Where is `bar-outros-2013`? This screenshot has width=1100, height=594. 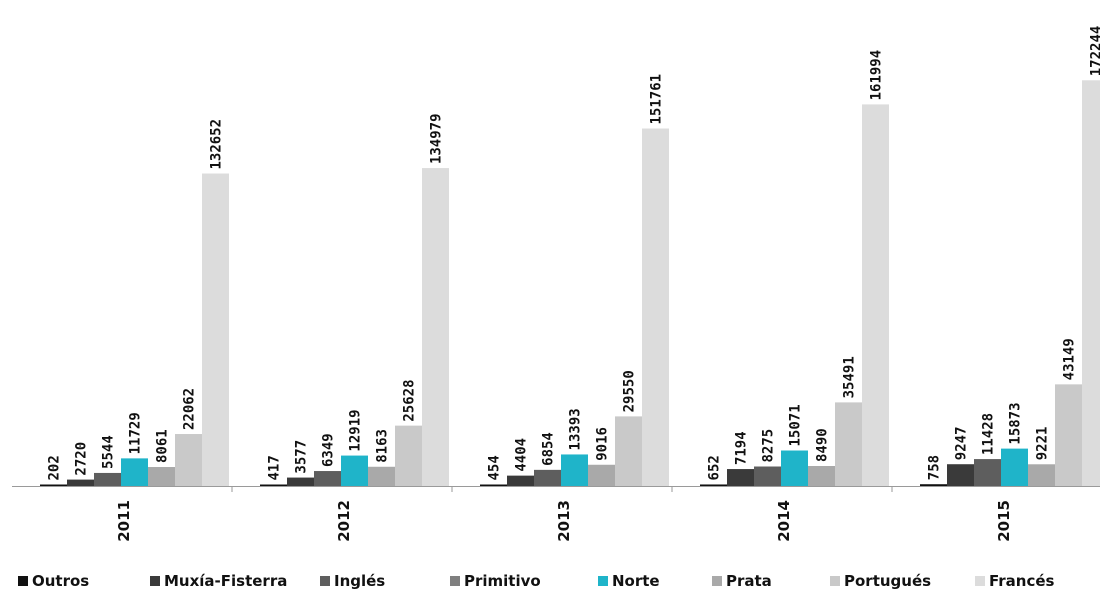
bar-outros-2013 is located at coordinates (493, 485).